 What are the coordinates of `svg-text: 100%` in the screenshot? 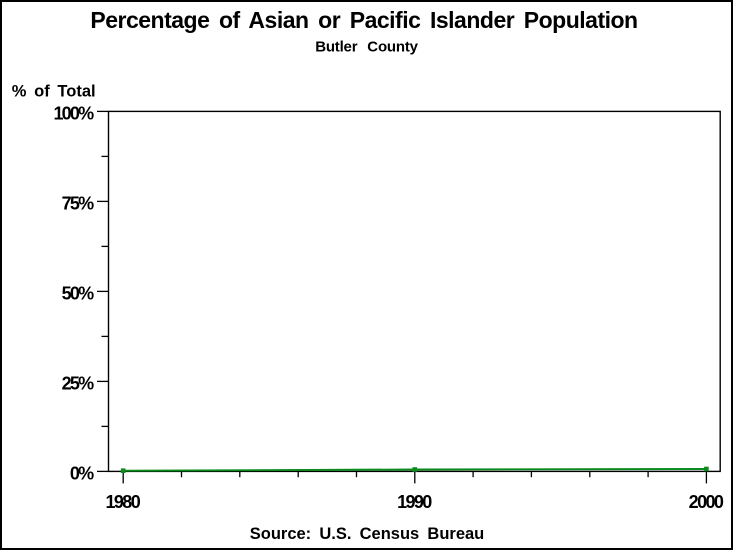 It's located at (73, 114).